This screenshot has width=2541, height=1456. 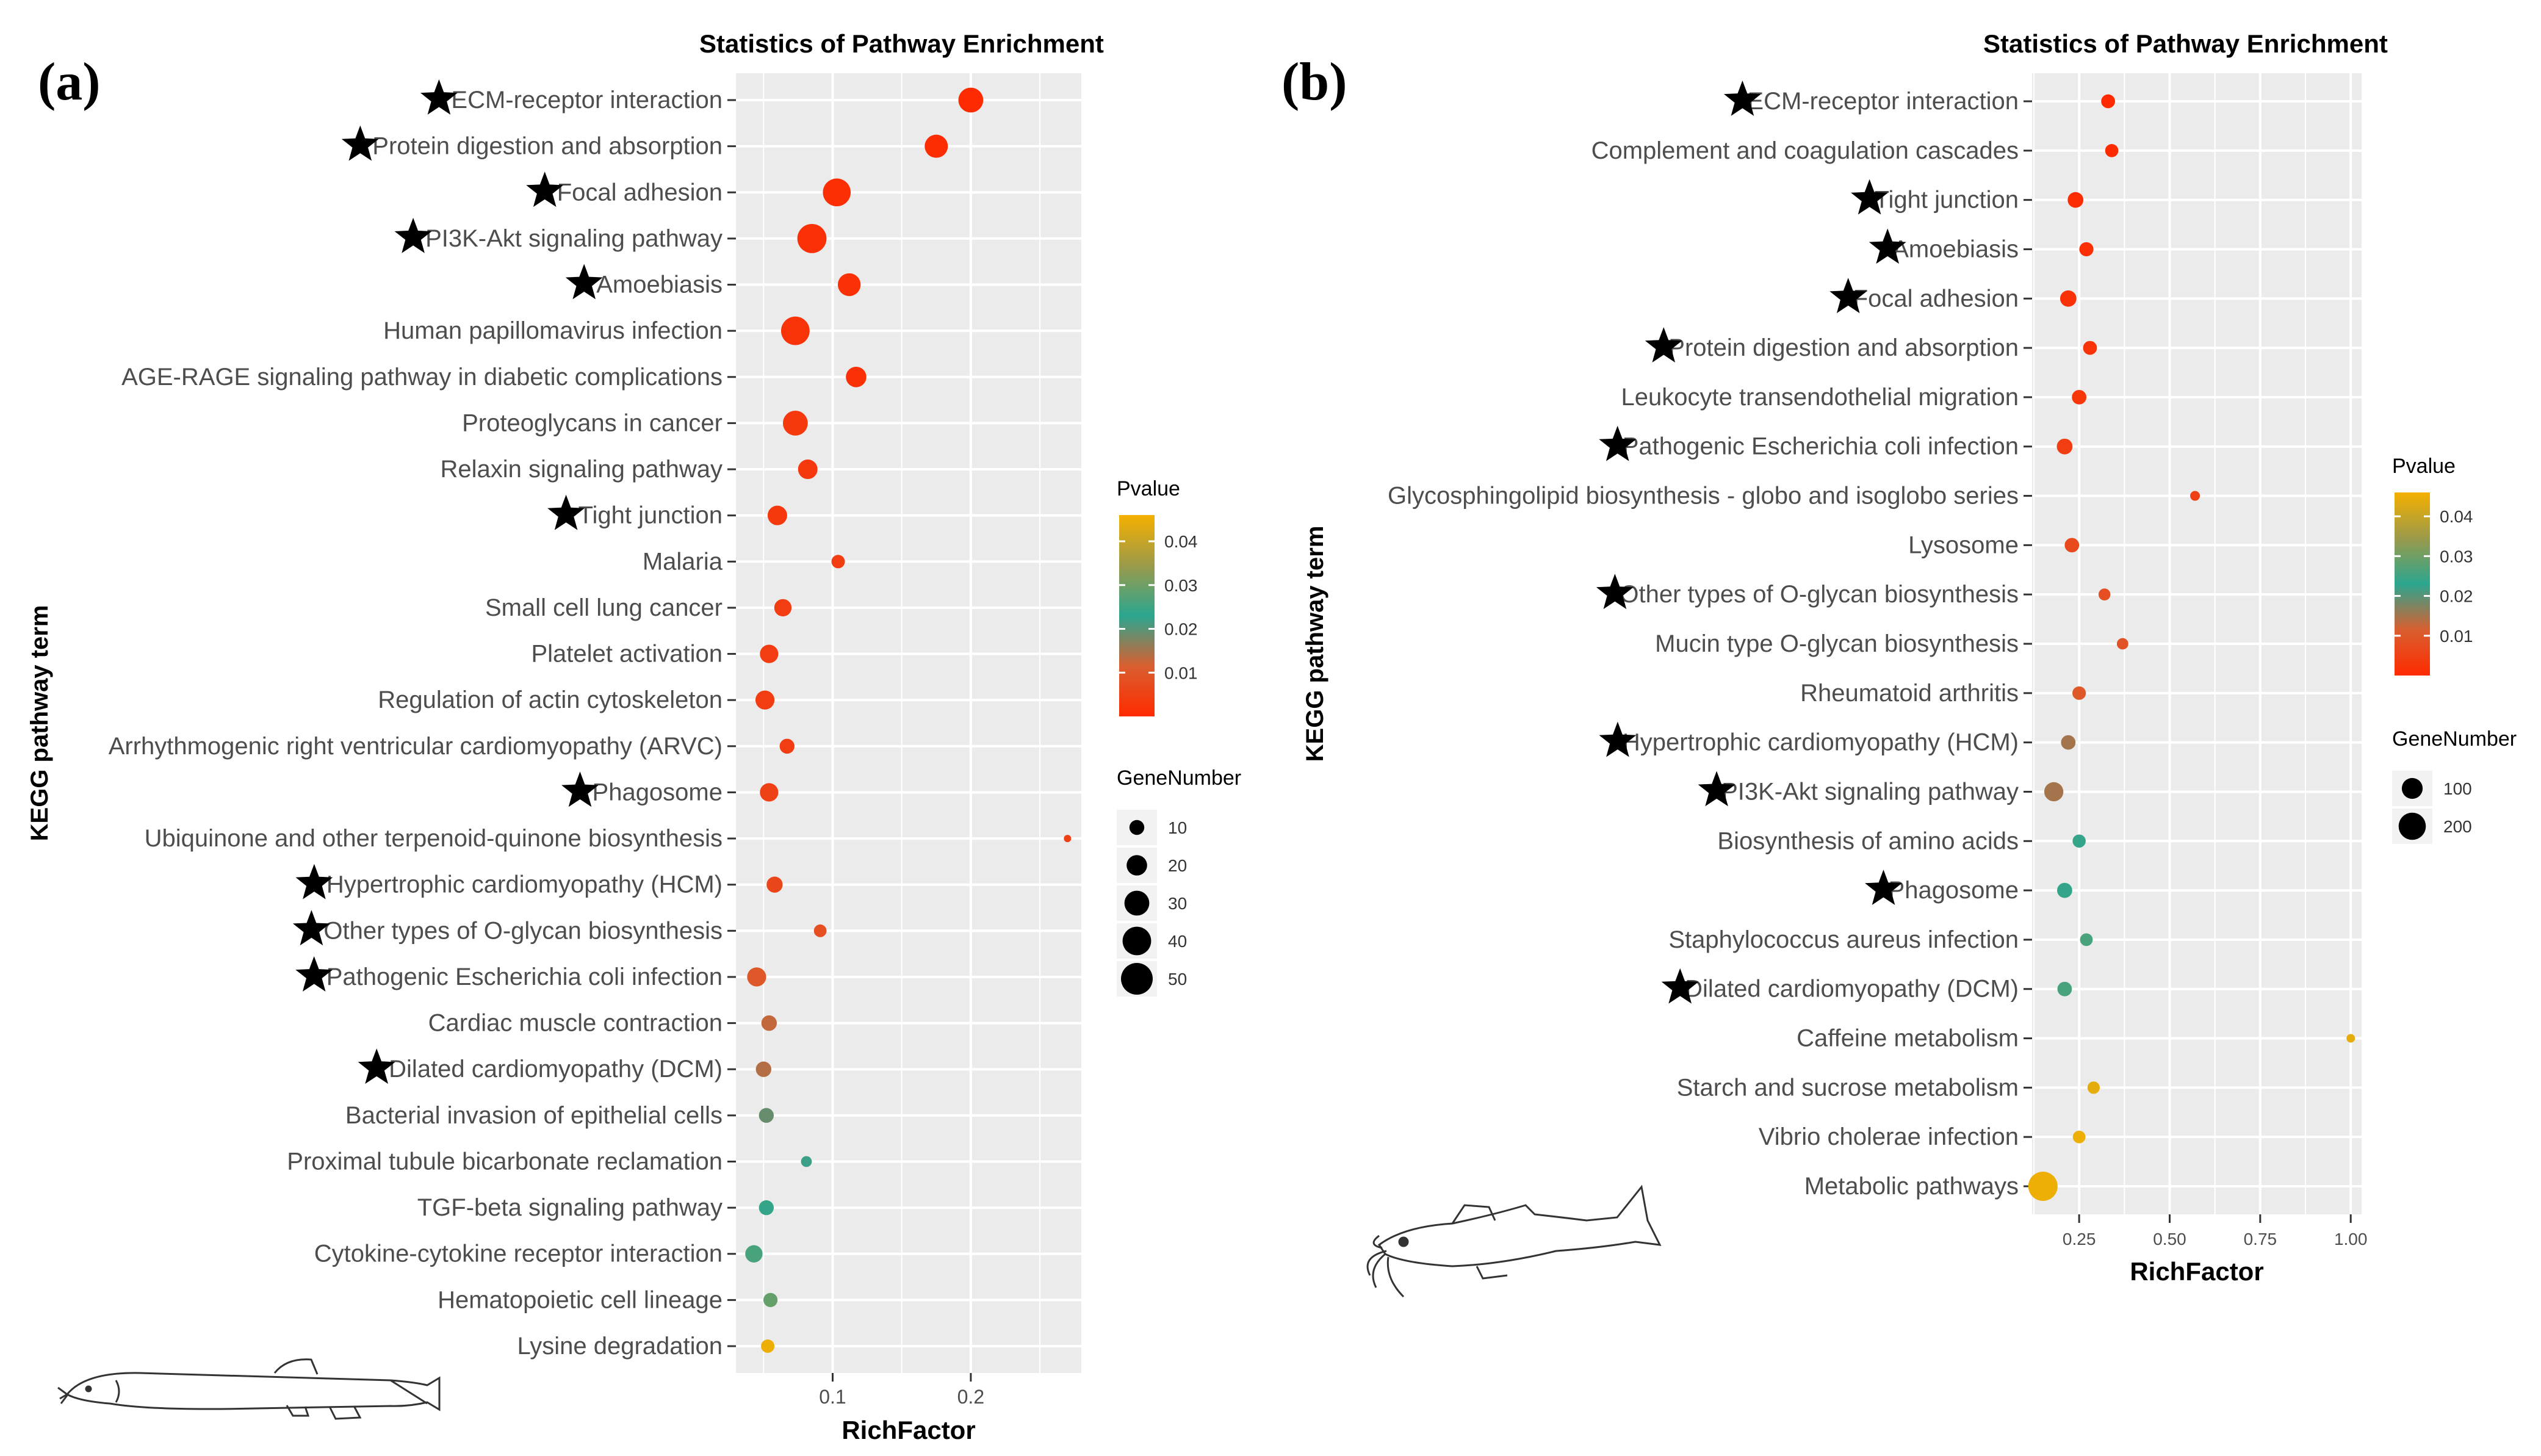 I want to click on size-legend-label: 100, so click(x=2457, y=788).